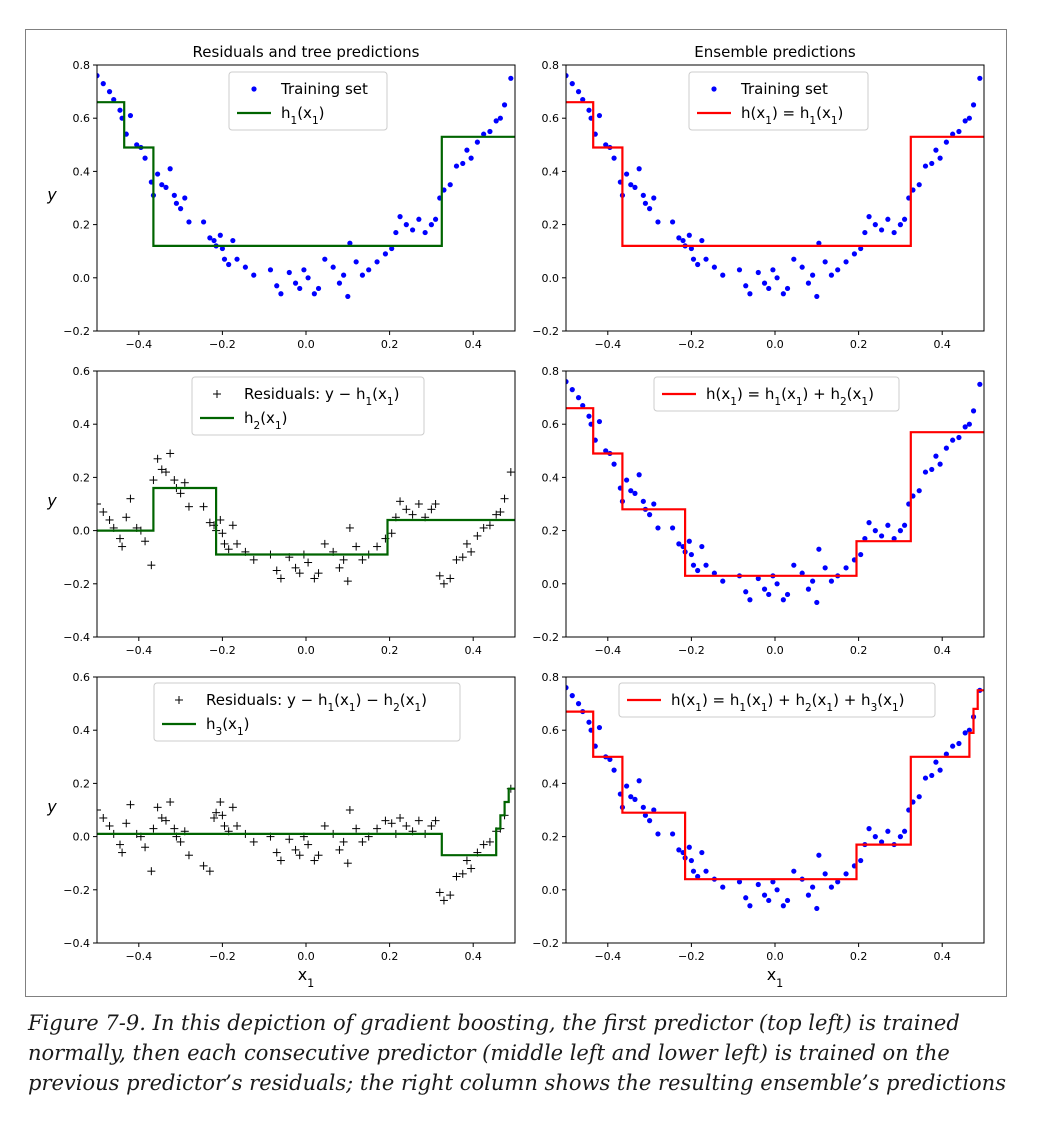 The image size is (1044, 1128). Describe the element at coordinates (254, 89) in the screenshot. I see `legend-marker` at that location.